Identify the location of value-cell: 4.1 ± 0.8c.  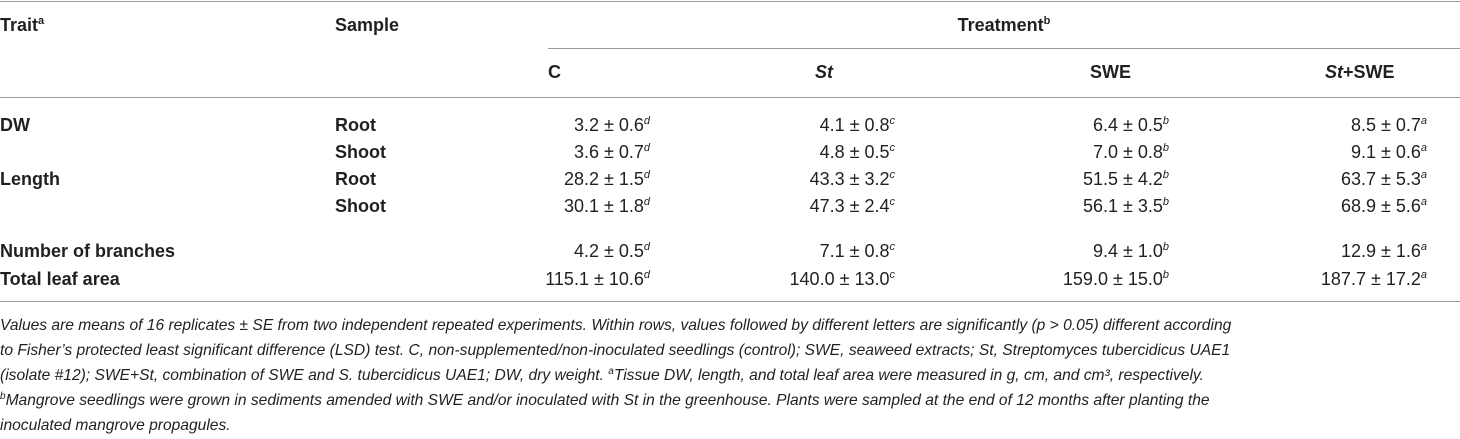
(770, 126).